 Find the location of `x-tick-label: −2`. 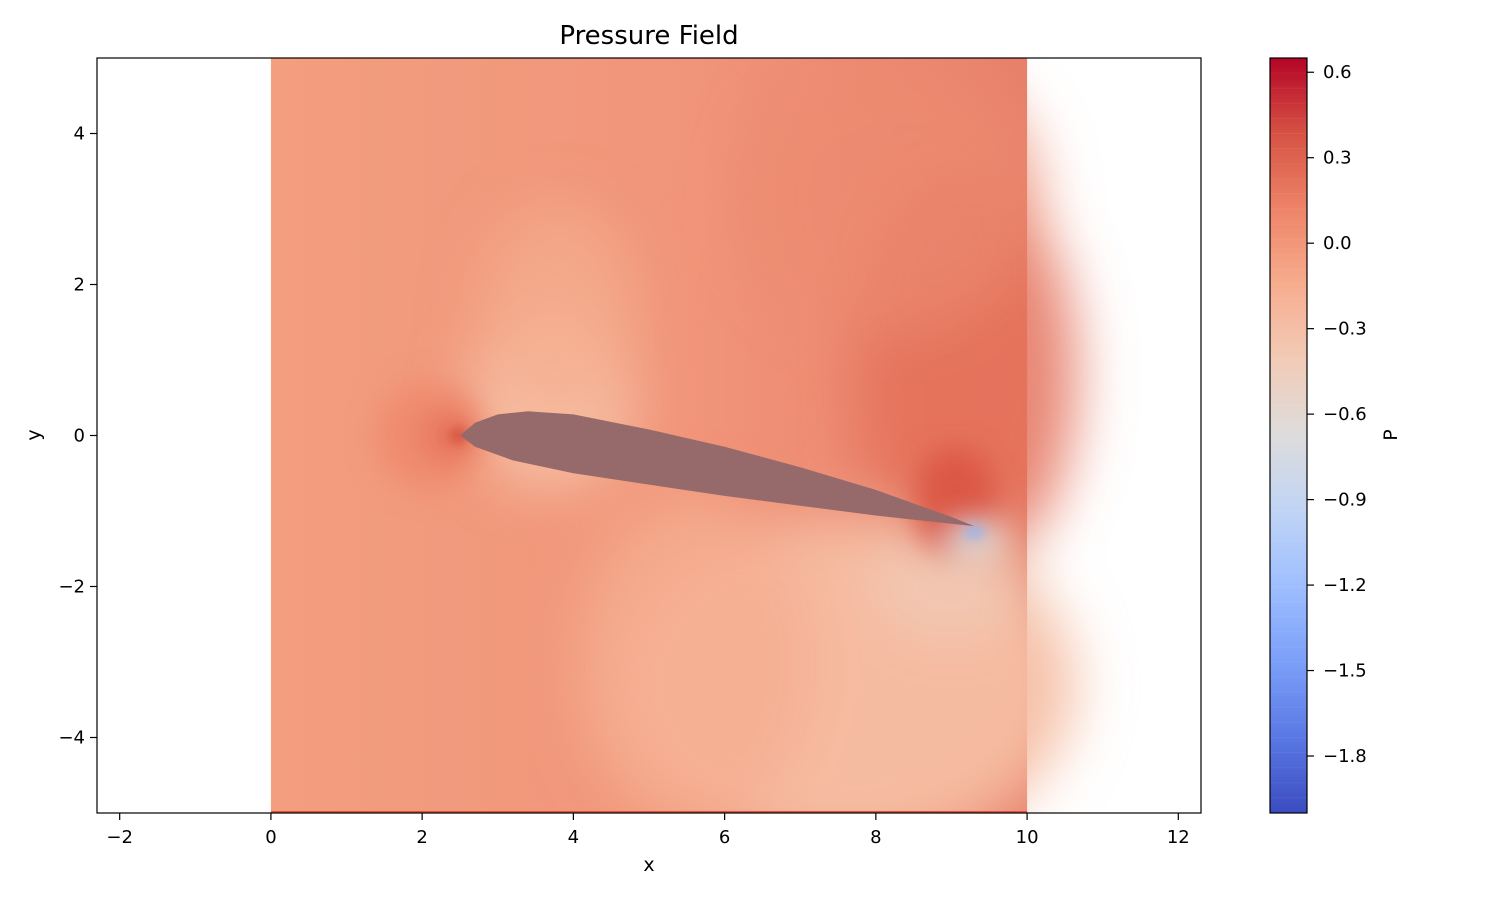

x-tick-label: −2 is located at coordinates (119, 837).